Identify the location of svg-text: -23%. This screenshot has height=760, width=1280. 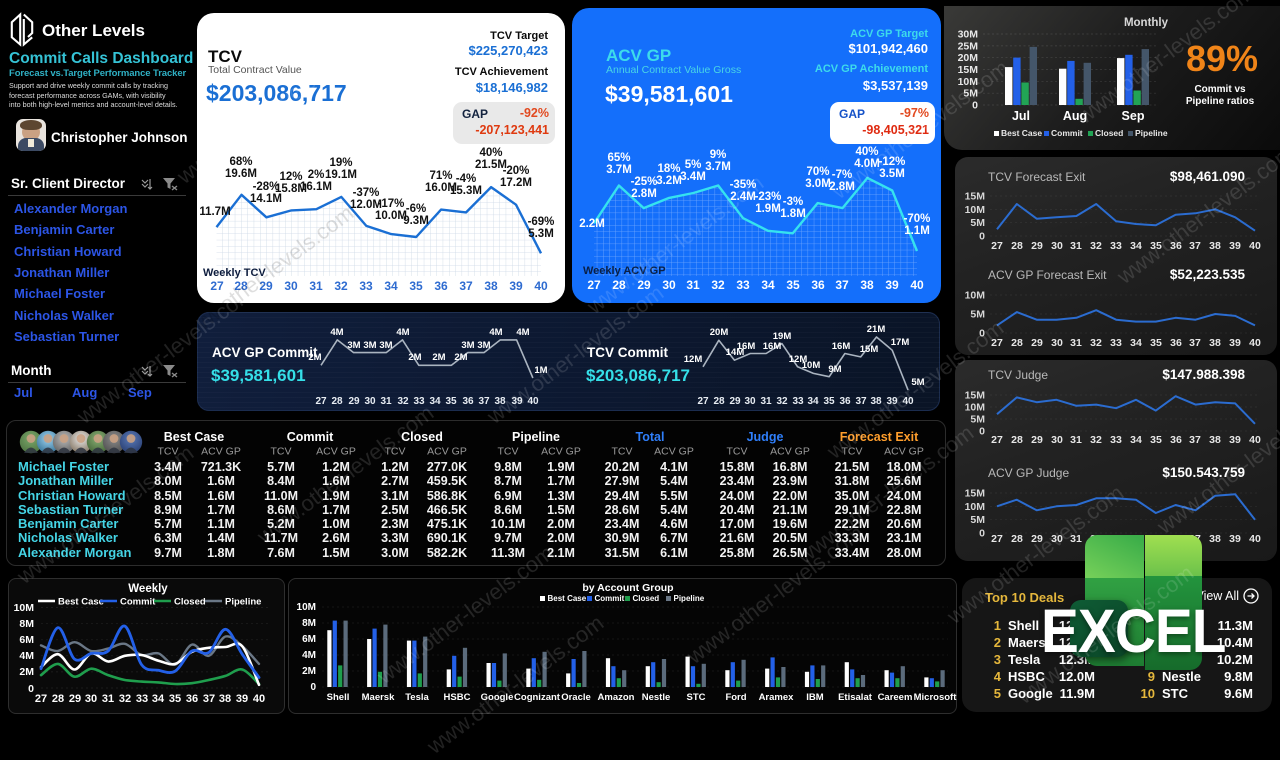
(768, 197).